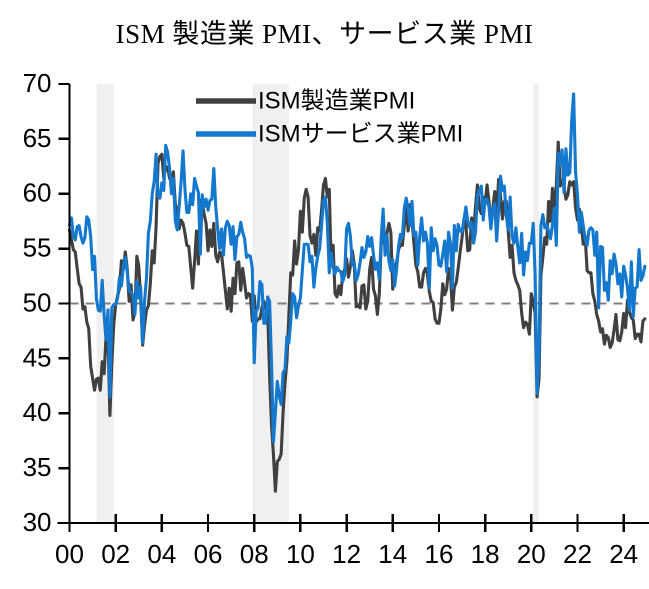 This screenshot has width=649, height=589. Describe the element at coordinates (577, 554) in the screenshot. I see `x-tick-label-22: 22` at that location.